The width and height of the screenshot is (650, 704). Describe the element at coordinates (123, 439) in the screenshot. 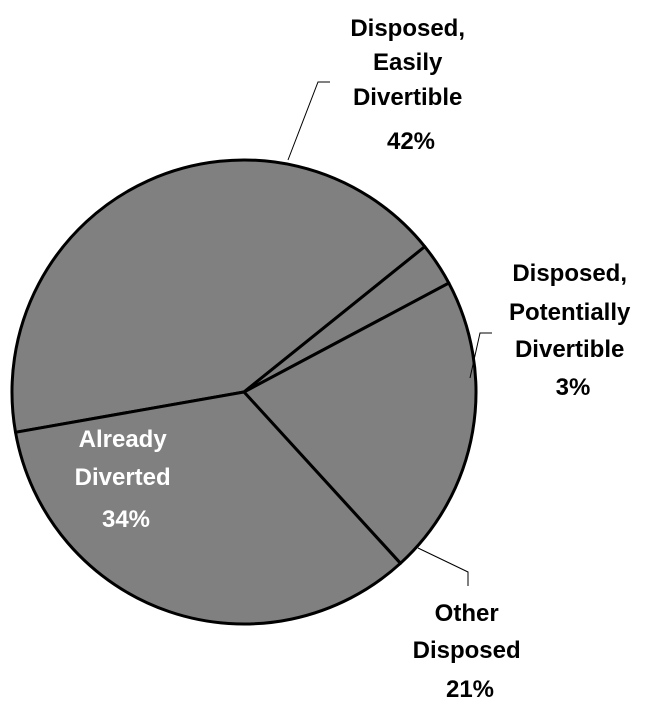

I see `label-line: Already` at that location.